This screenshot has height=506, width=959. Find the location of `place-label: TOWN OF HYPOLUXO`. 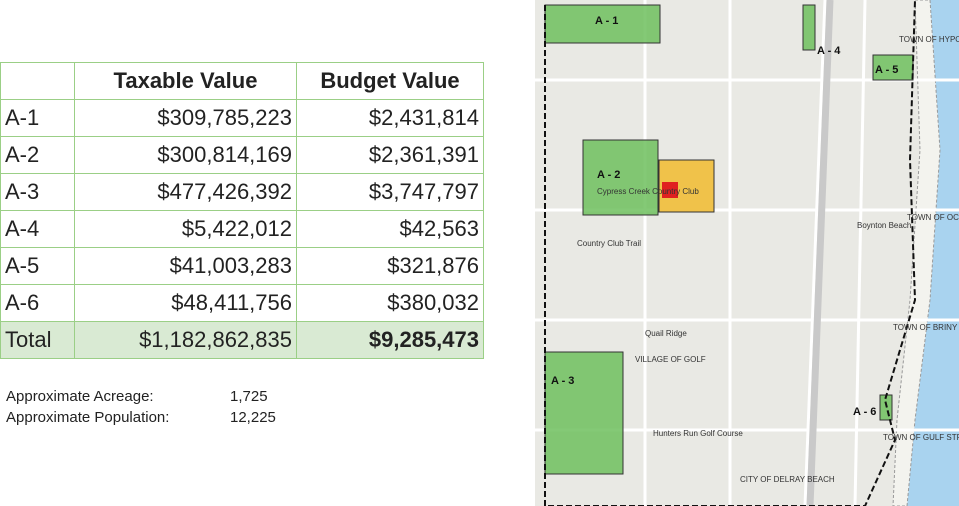

place-label: TOWN OF HYPOLUXO is located at coordinates (929, 39).